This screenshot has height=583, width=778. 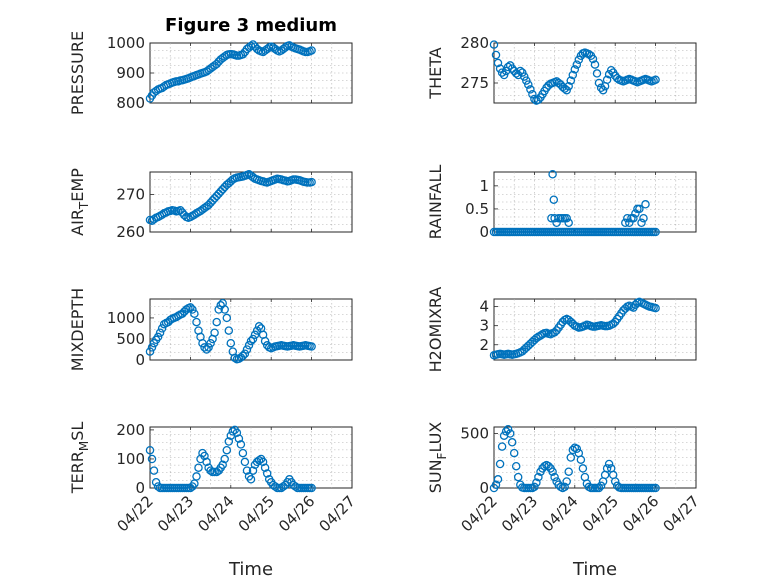 What do you see at coordinates (594, 569) in the screenshot?
I see `x-axis-label-right: Time` at bounding box center [594, 569].